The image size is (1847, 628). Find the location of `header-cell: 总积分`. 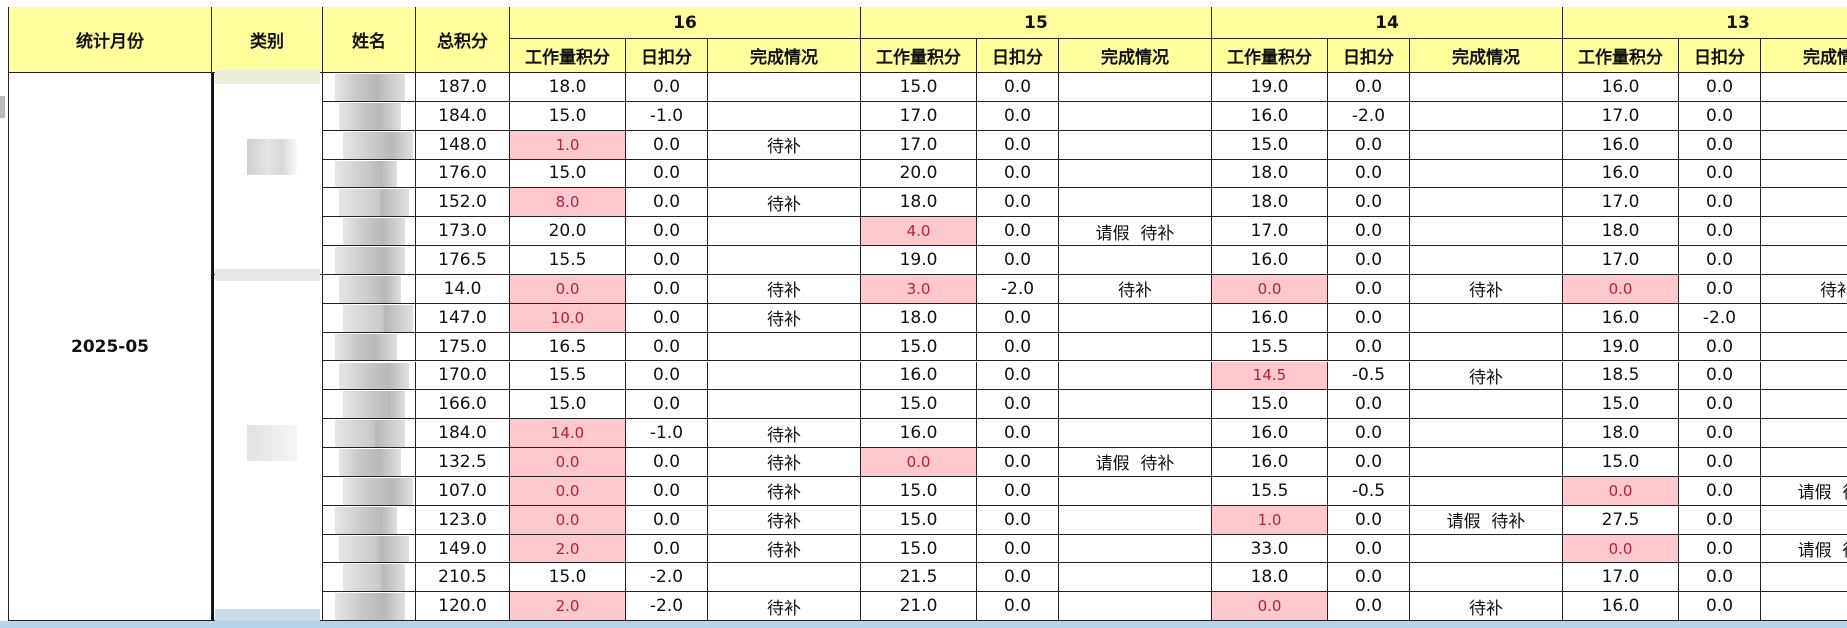

header-cell: 总积分 is located at coordinates (463, 40).